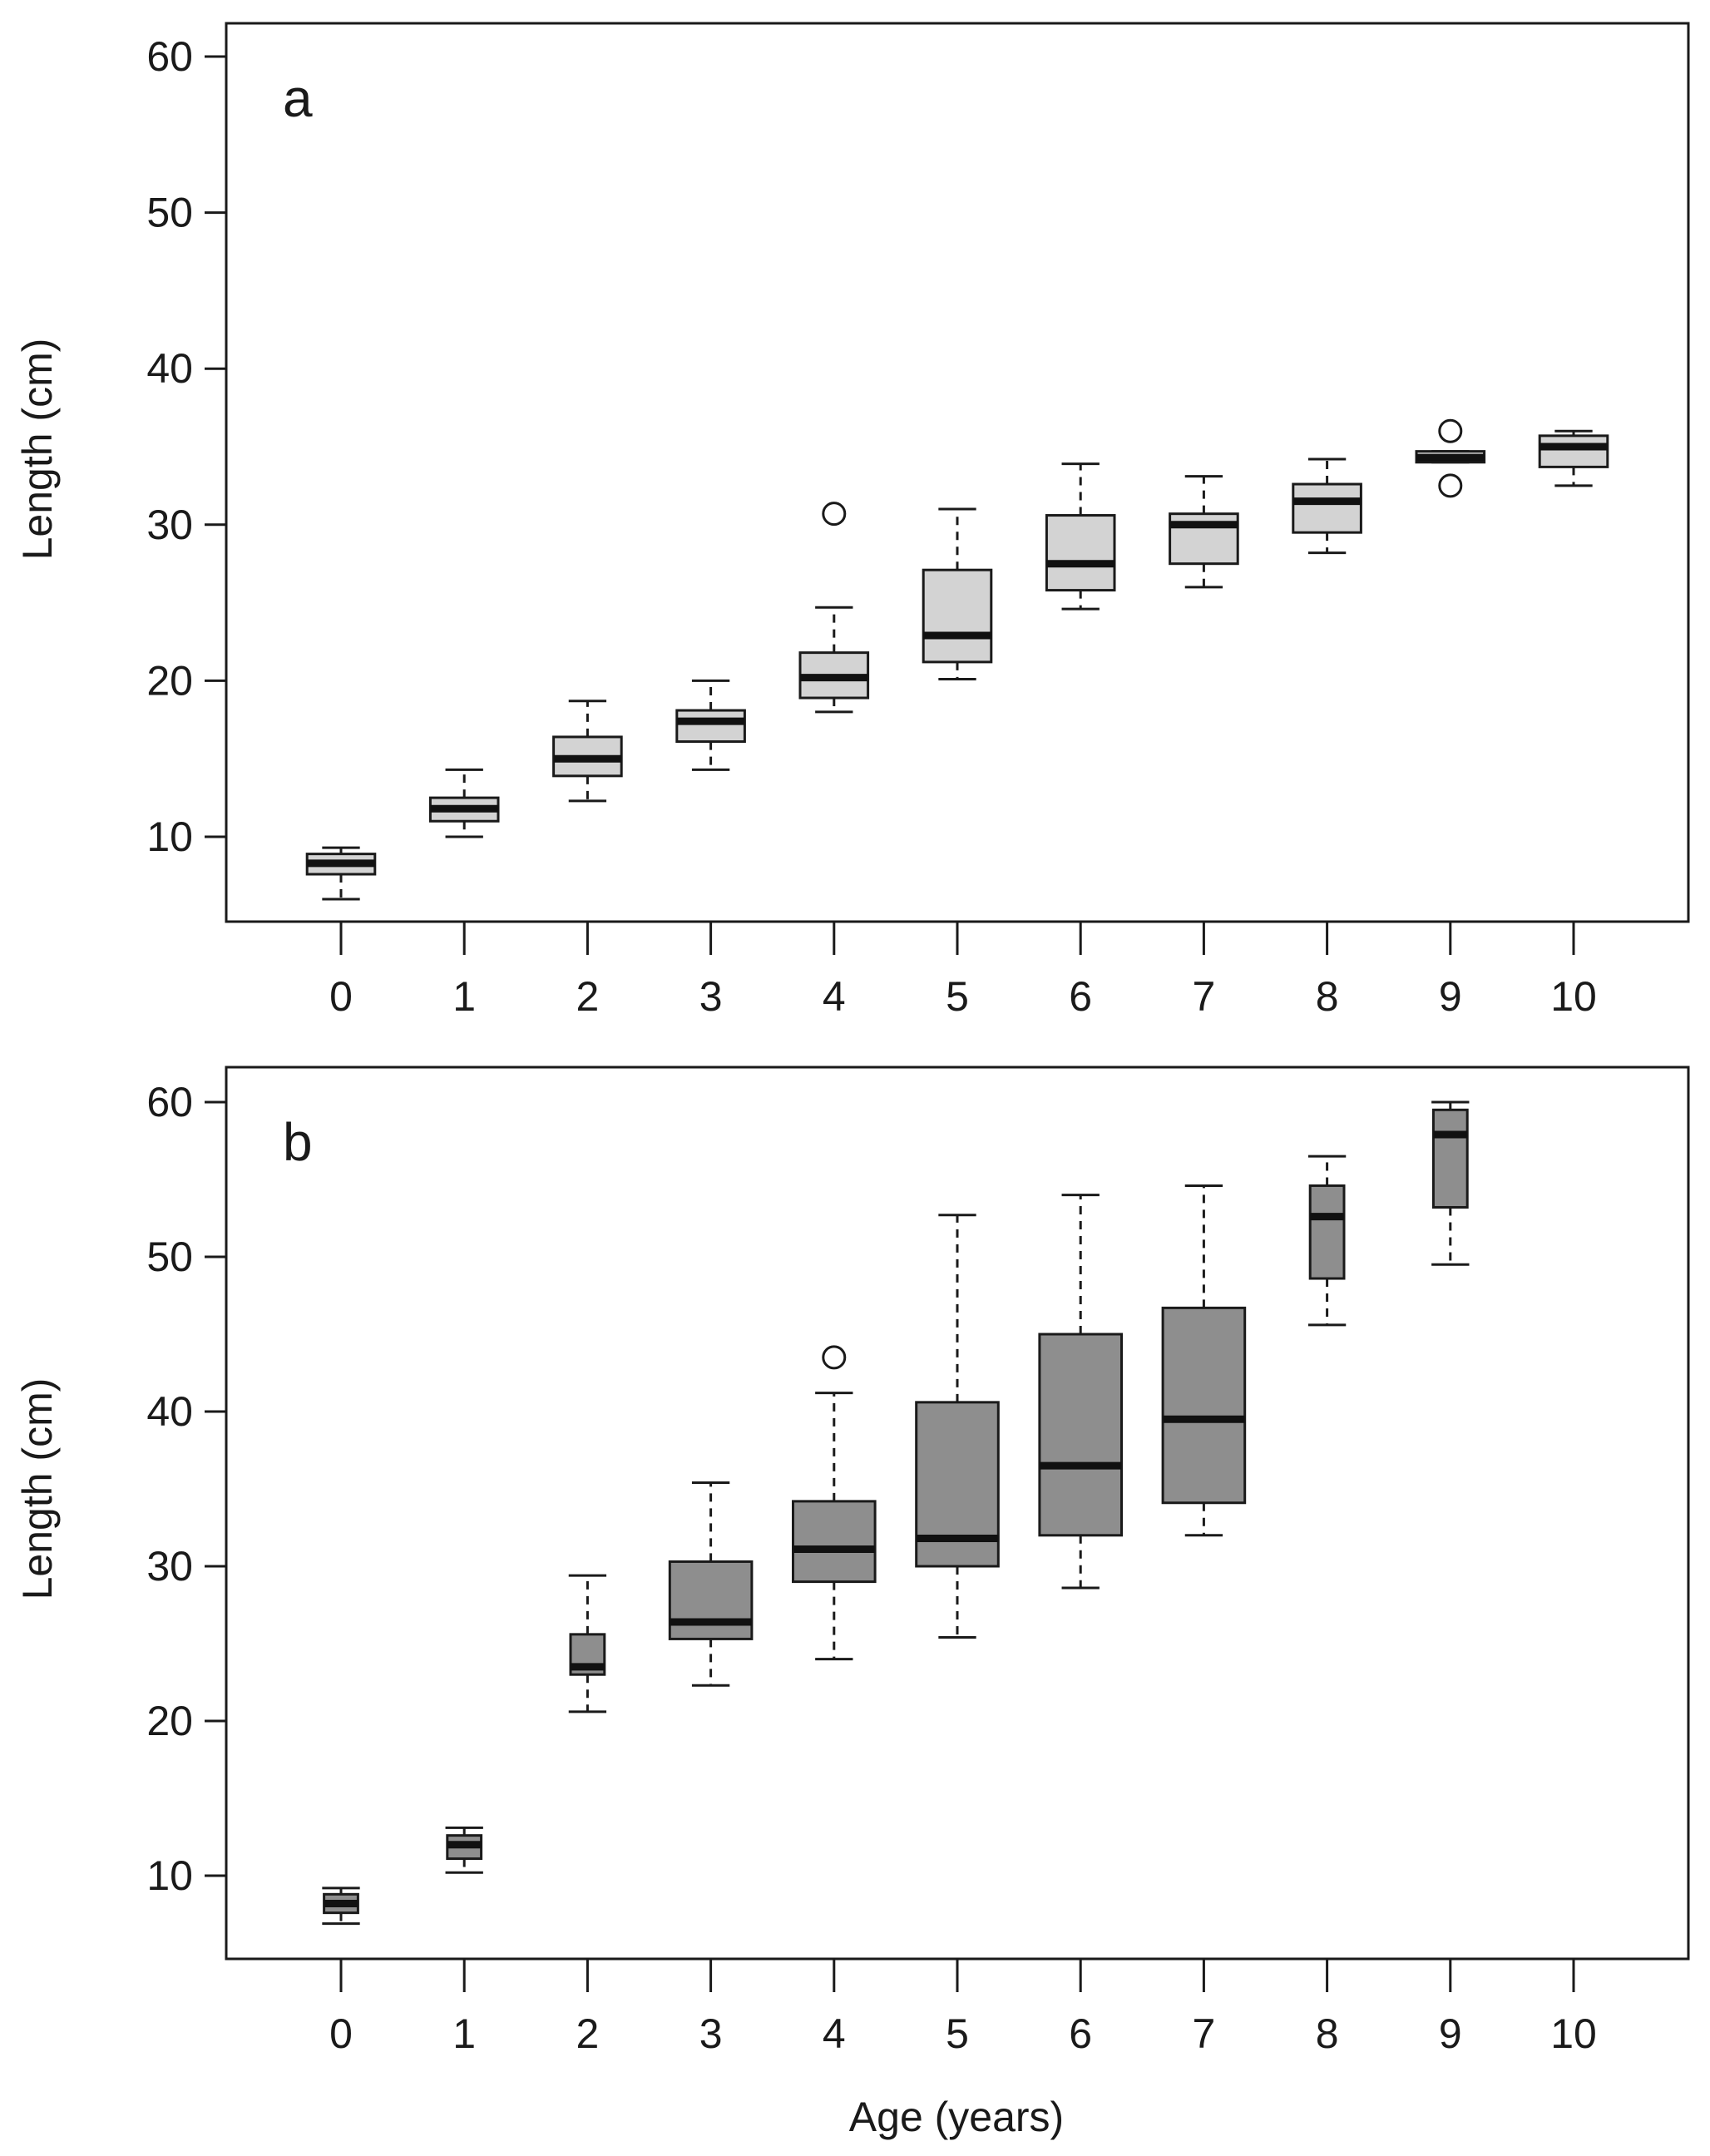 Image resolution: width=1710 pixels, height=2156 pixels. I want to click on x-axis-title: Age (years), so click(957, 2117).